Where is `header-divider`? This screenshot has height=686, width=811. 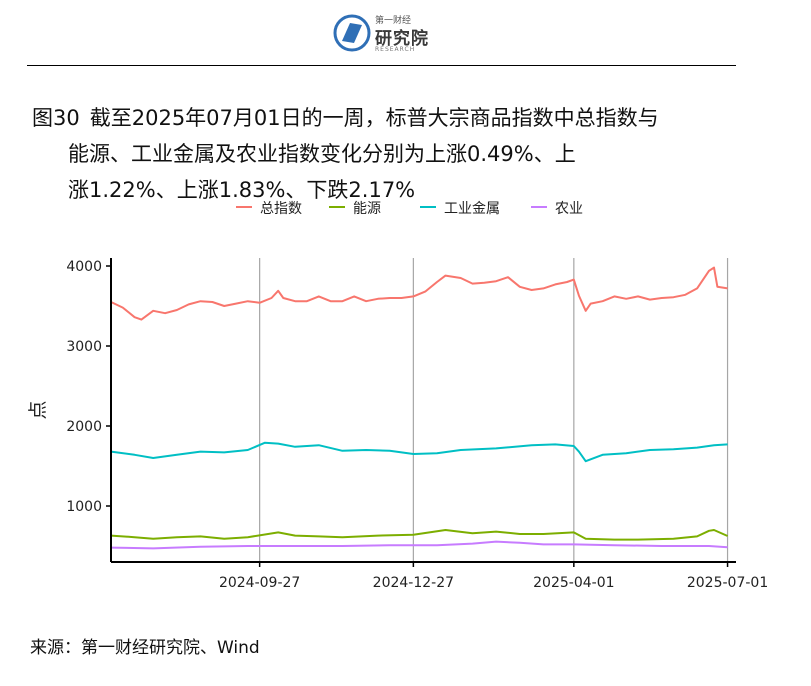
header-divider is located at coordinates (381, 65).